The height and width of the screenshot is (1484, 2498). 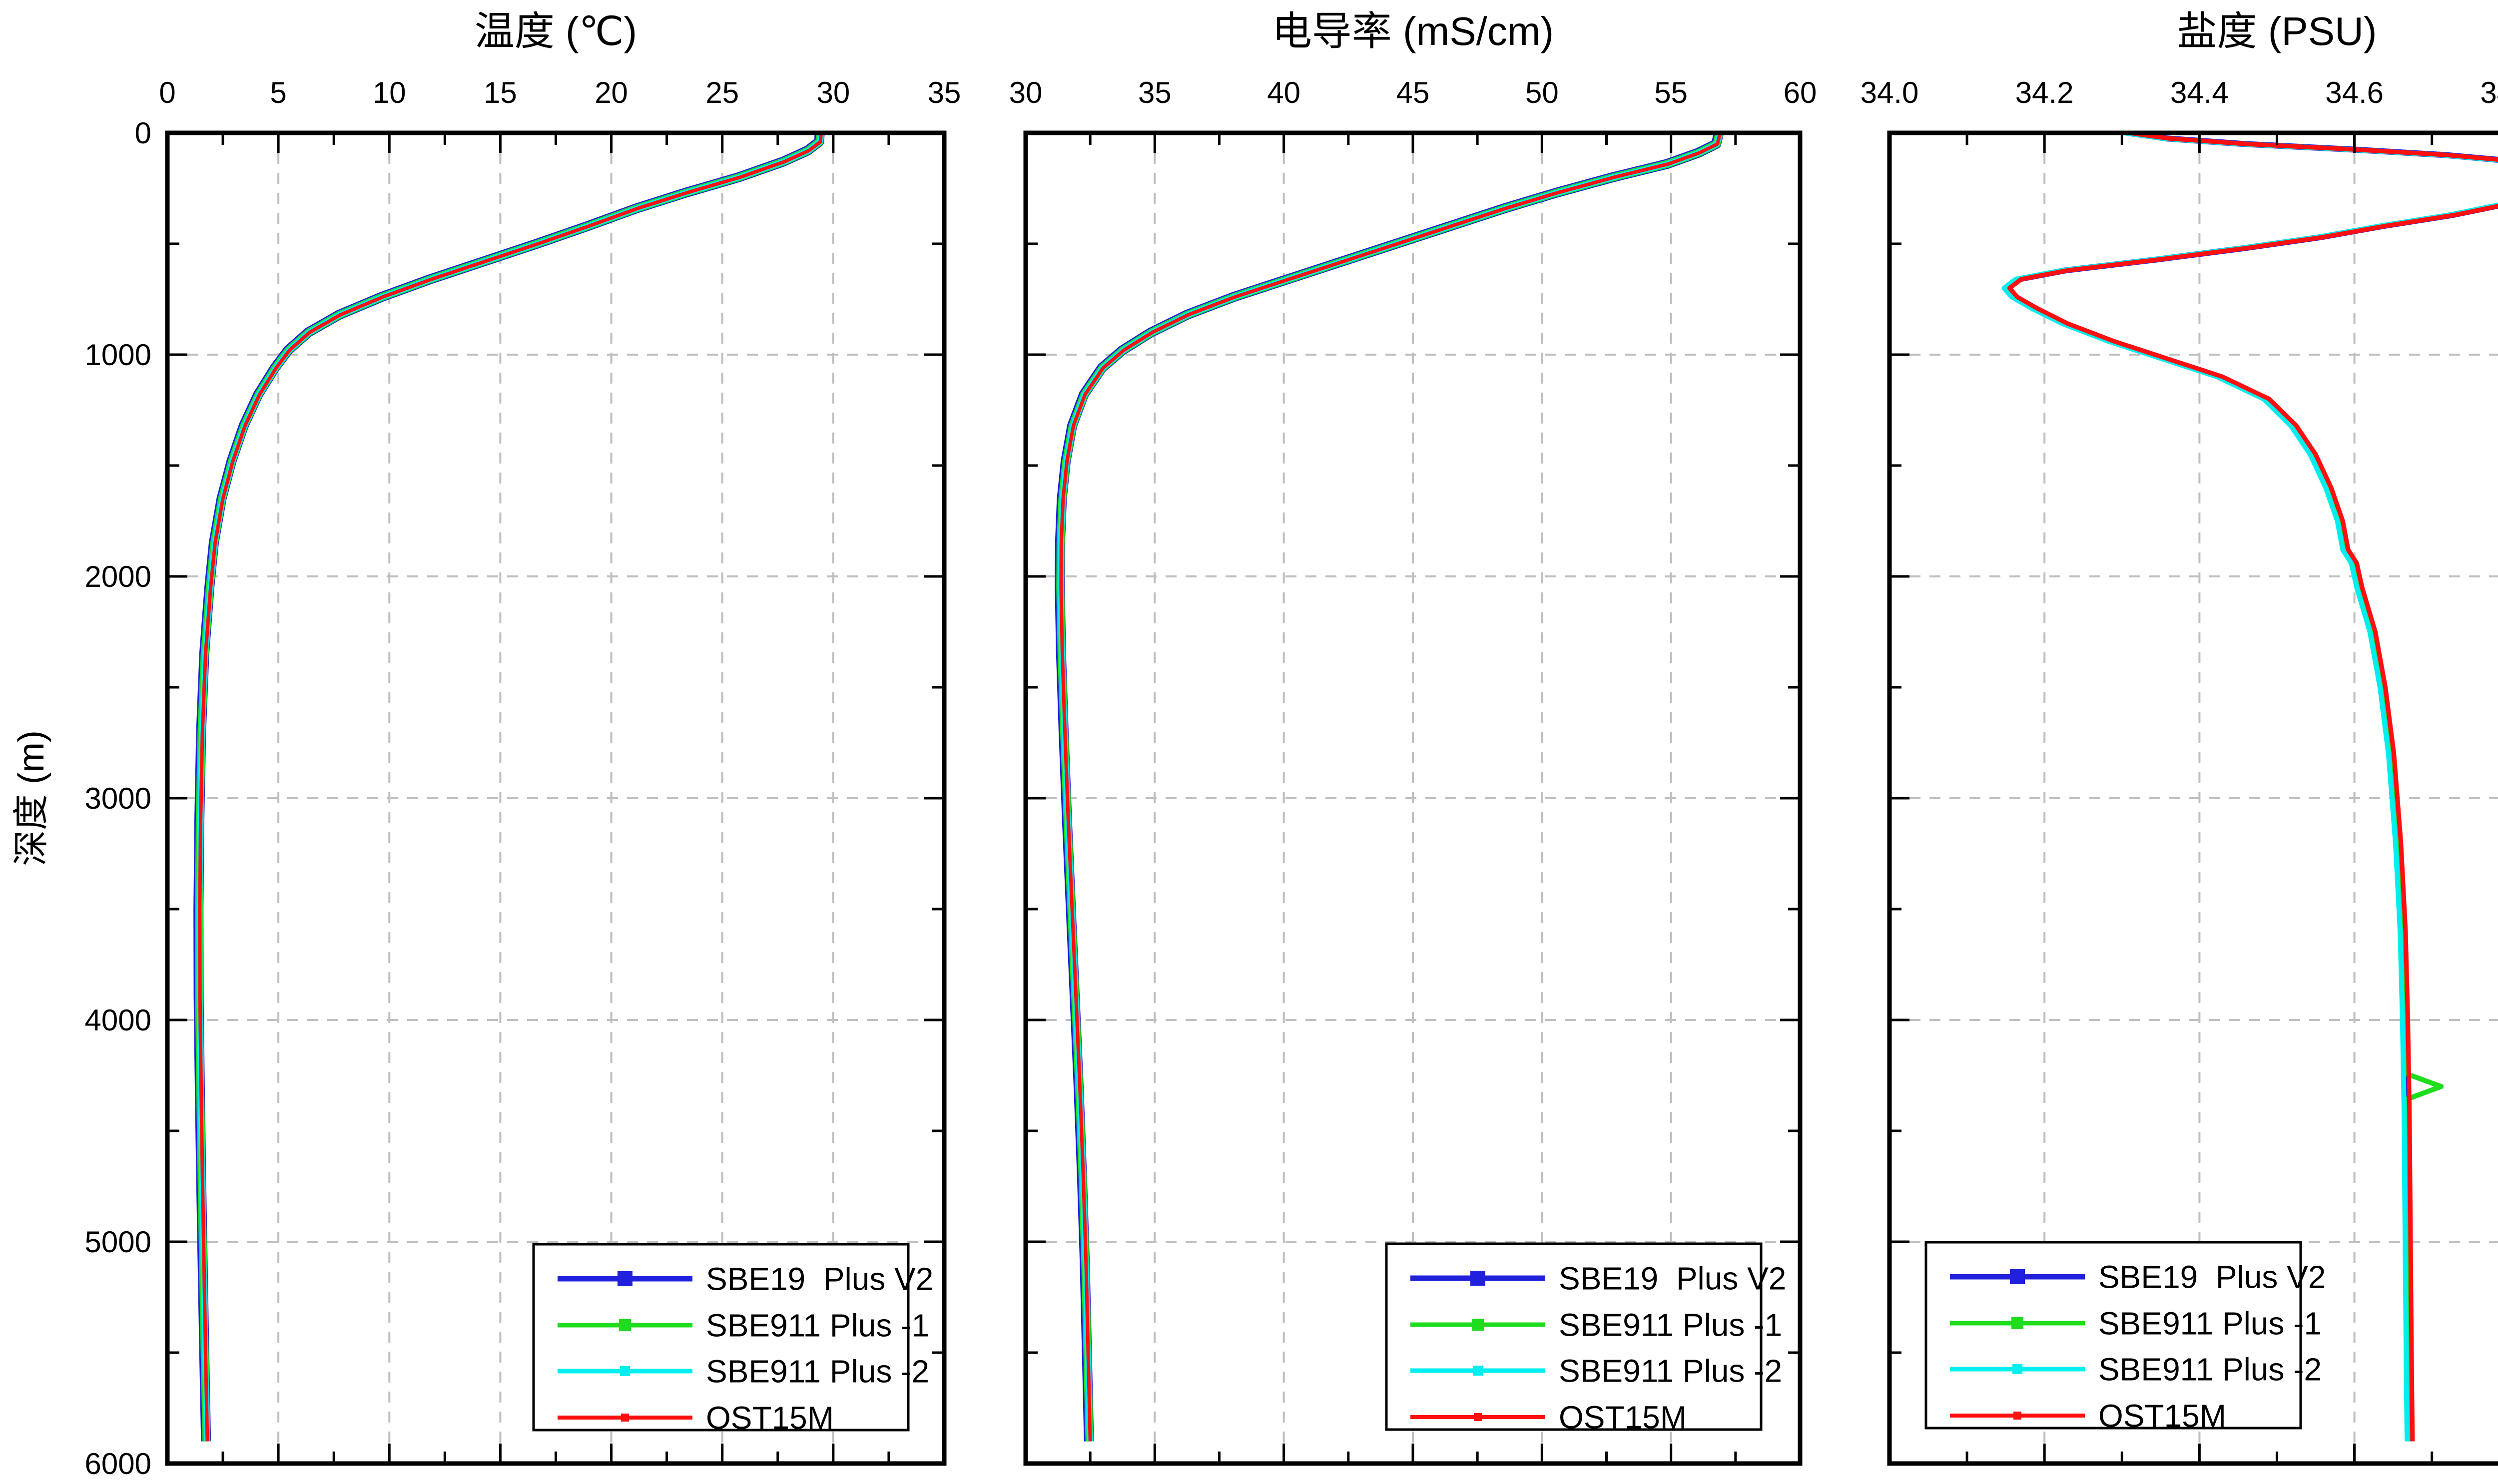 I want to click on x-tick-label: 20, so click(x=611, y=92).